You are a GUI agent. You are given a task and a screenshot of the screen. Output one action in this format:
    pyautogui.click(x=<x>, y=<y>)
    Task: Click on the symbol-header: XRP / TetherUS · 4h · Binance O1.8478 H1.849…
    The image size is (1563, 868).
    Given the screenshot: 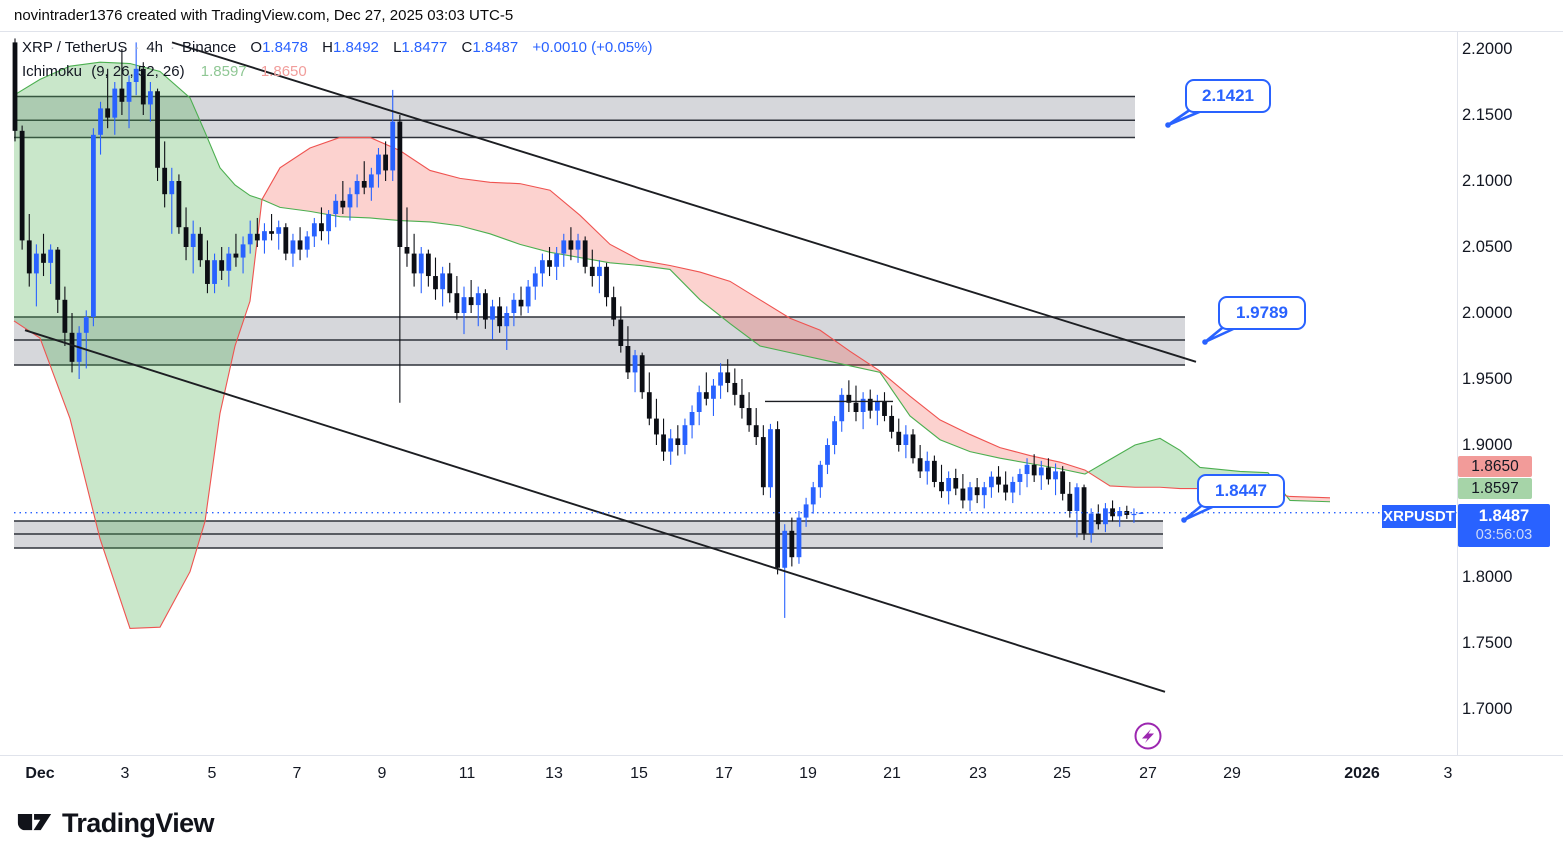 What is the action you would take?
    pyautogui.click(x=337, y=47)
    